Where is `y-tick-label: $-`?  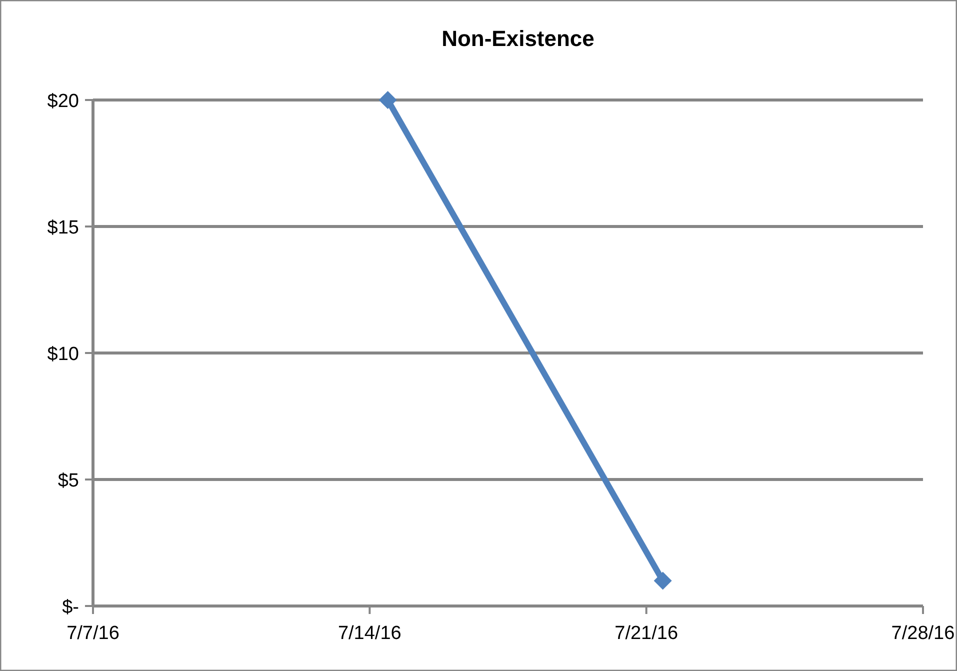
y-tick-label: $- is located at coordinates (70, 607).